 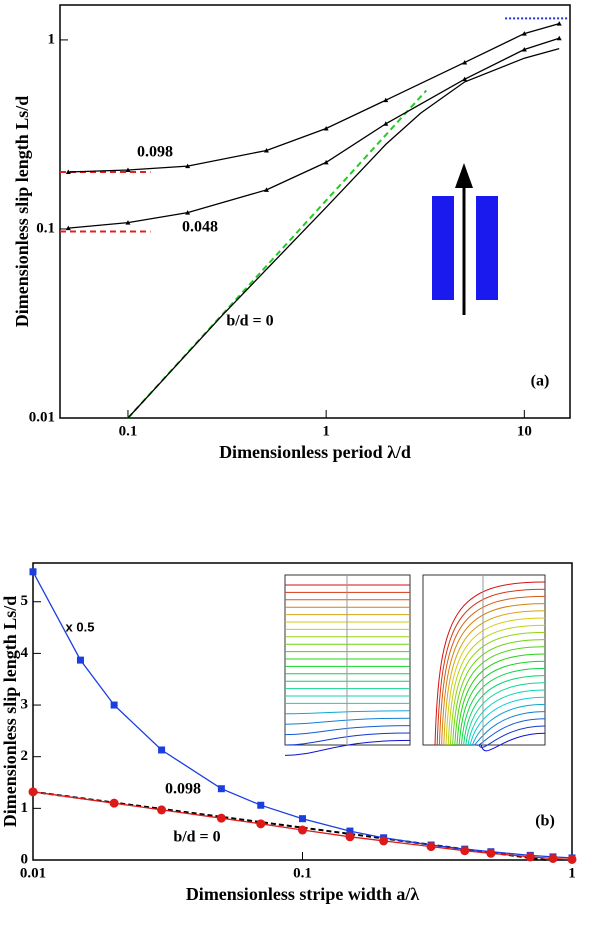 I want to click on y-tick-label: 3, so click(x=25, y=704).